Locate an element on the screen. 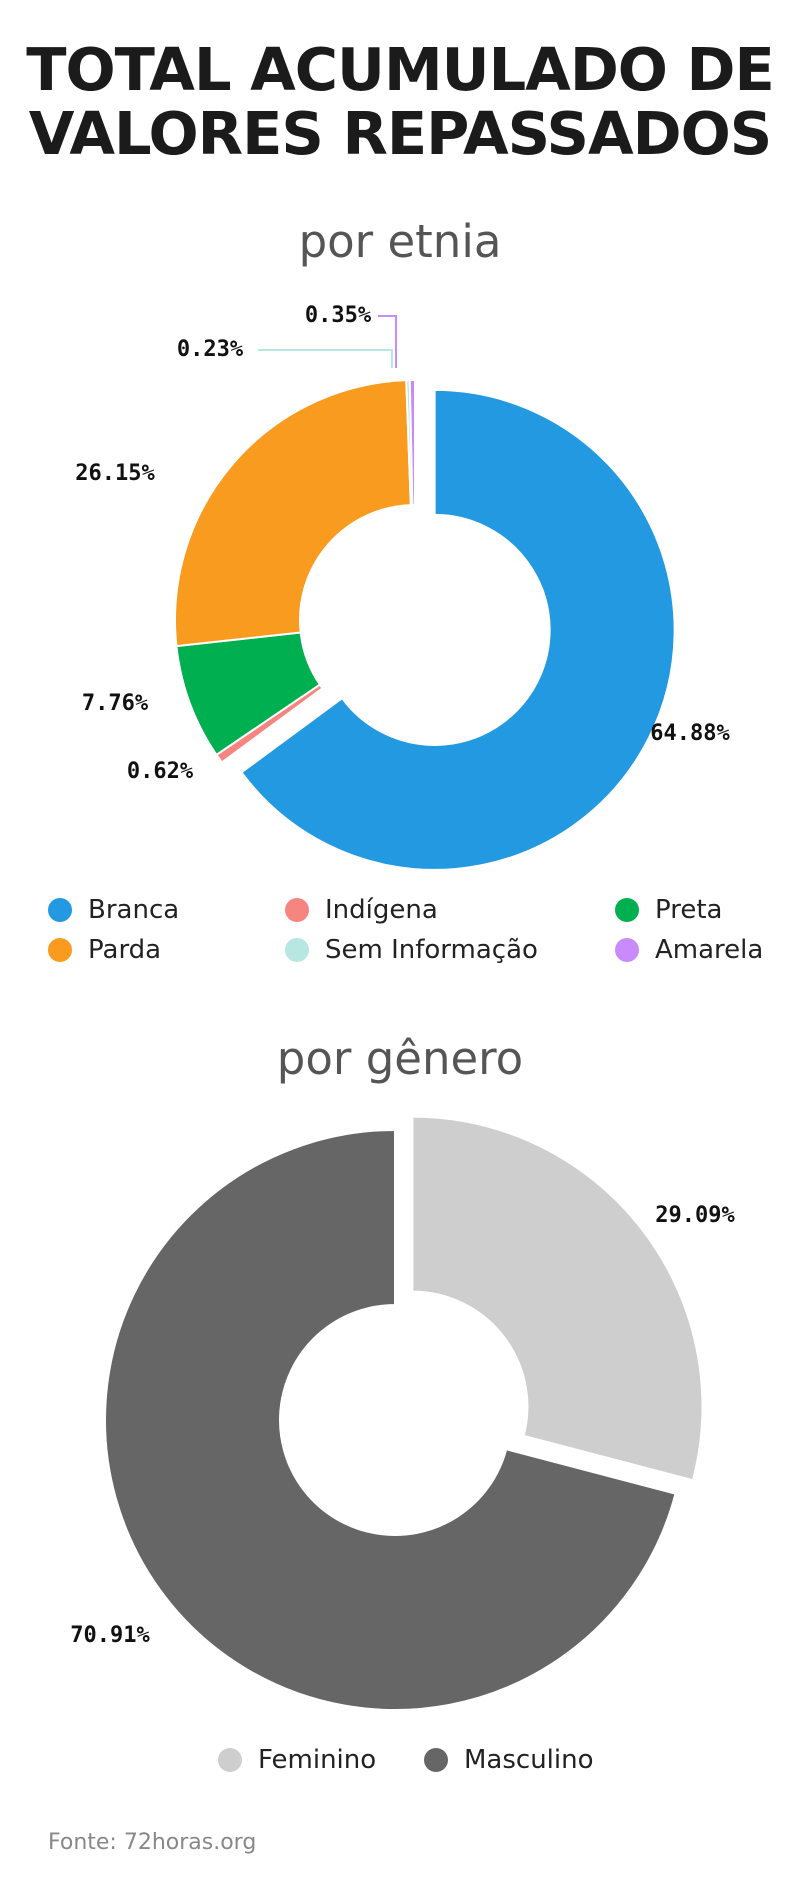  slice-amarela is located at coordinates (412, 442).